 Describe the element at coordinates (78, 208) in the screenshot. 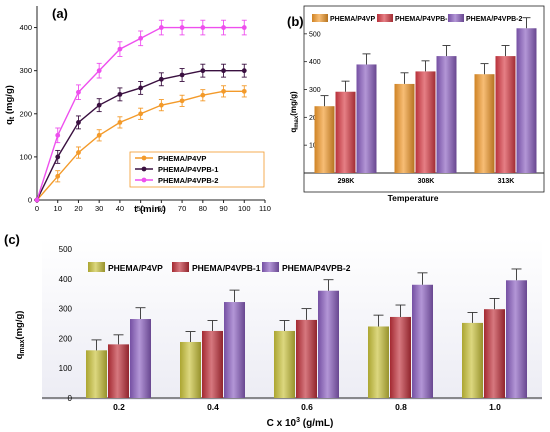

I see `panel-a-x-tick-label: 20` at that location.